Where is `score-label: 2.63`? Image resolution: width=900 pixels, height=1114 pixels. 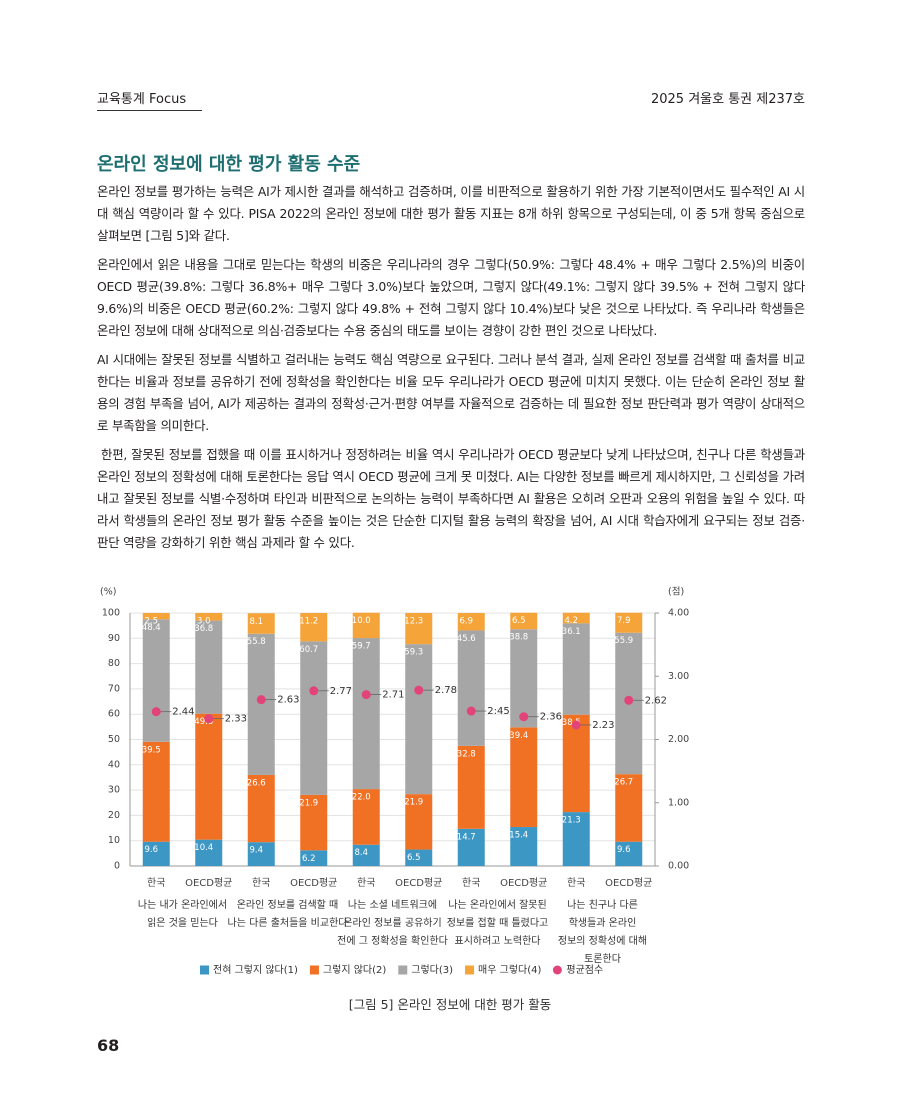 score-label: 2.63 is located at coordinates (288, 700).